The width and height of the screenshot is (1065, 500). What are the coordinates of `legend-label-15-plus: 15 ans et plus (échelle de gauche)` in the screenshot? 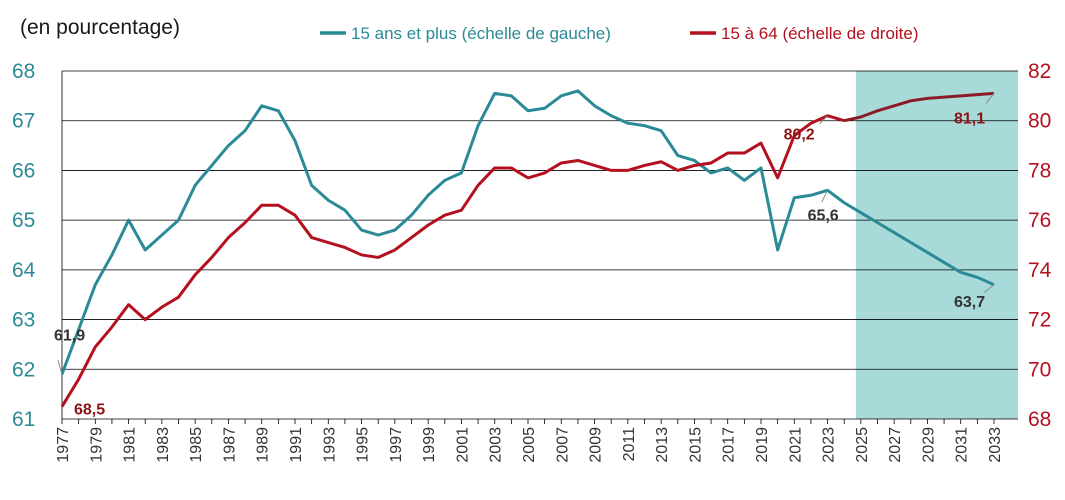 It's located at (481, 33).